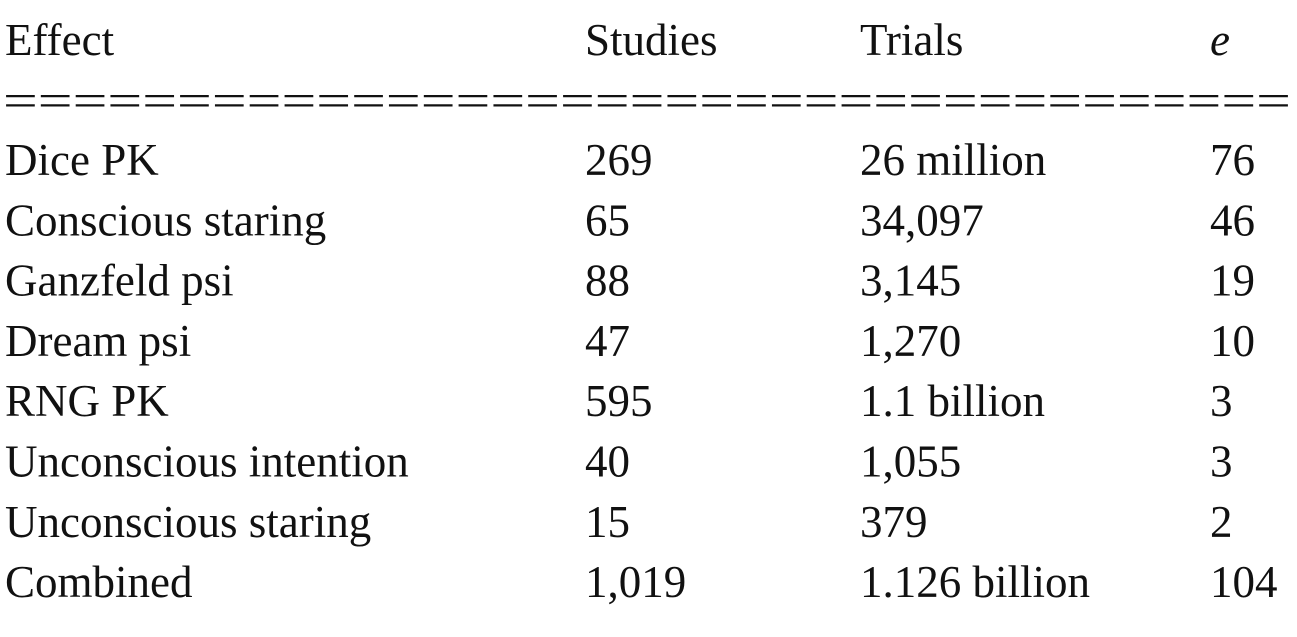 This screenshot has height=637, width=1297. I want to click on table-cell: 88, so click(607, 281).